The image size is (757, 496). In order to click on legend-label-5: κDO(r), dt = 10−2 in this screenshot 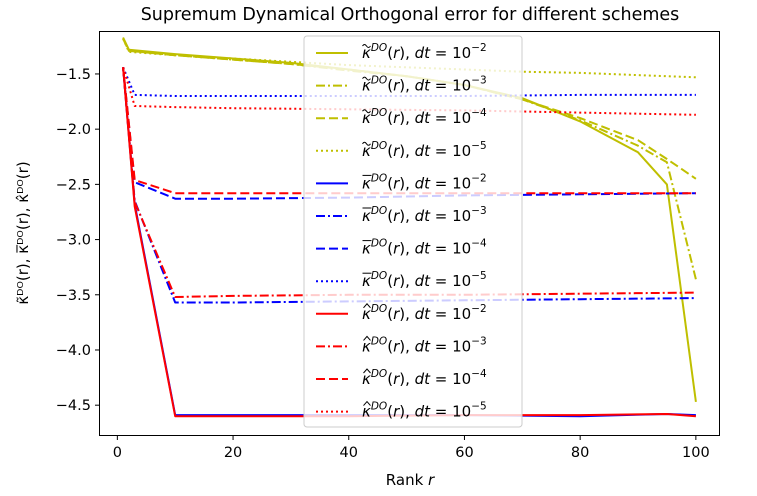, I will do `click(424, 182)`.